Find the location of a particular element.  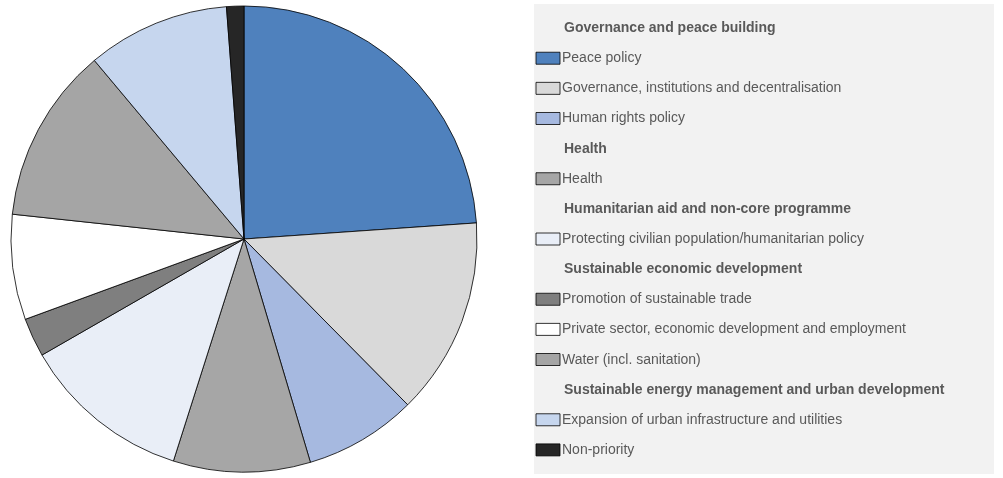

legend-label: Peace policy is located at coordinates (602, 57).